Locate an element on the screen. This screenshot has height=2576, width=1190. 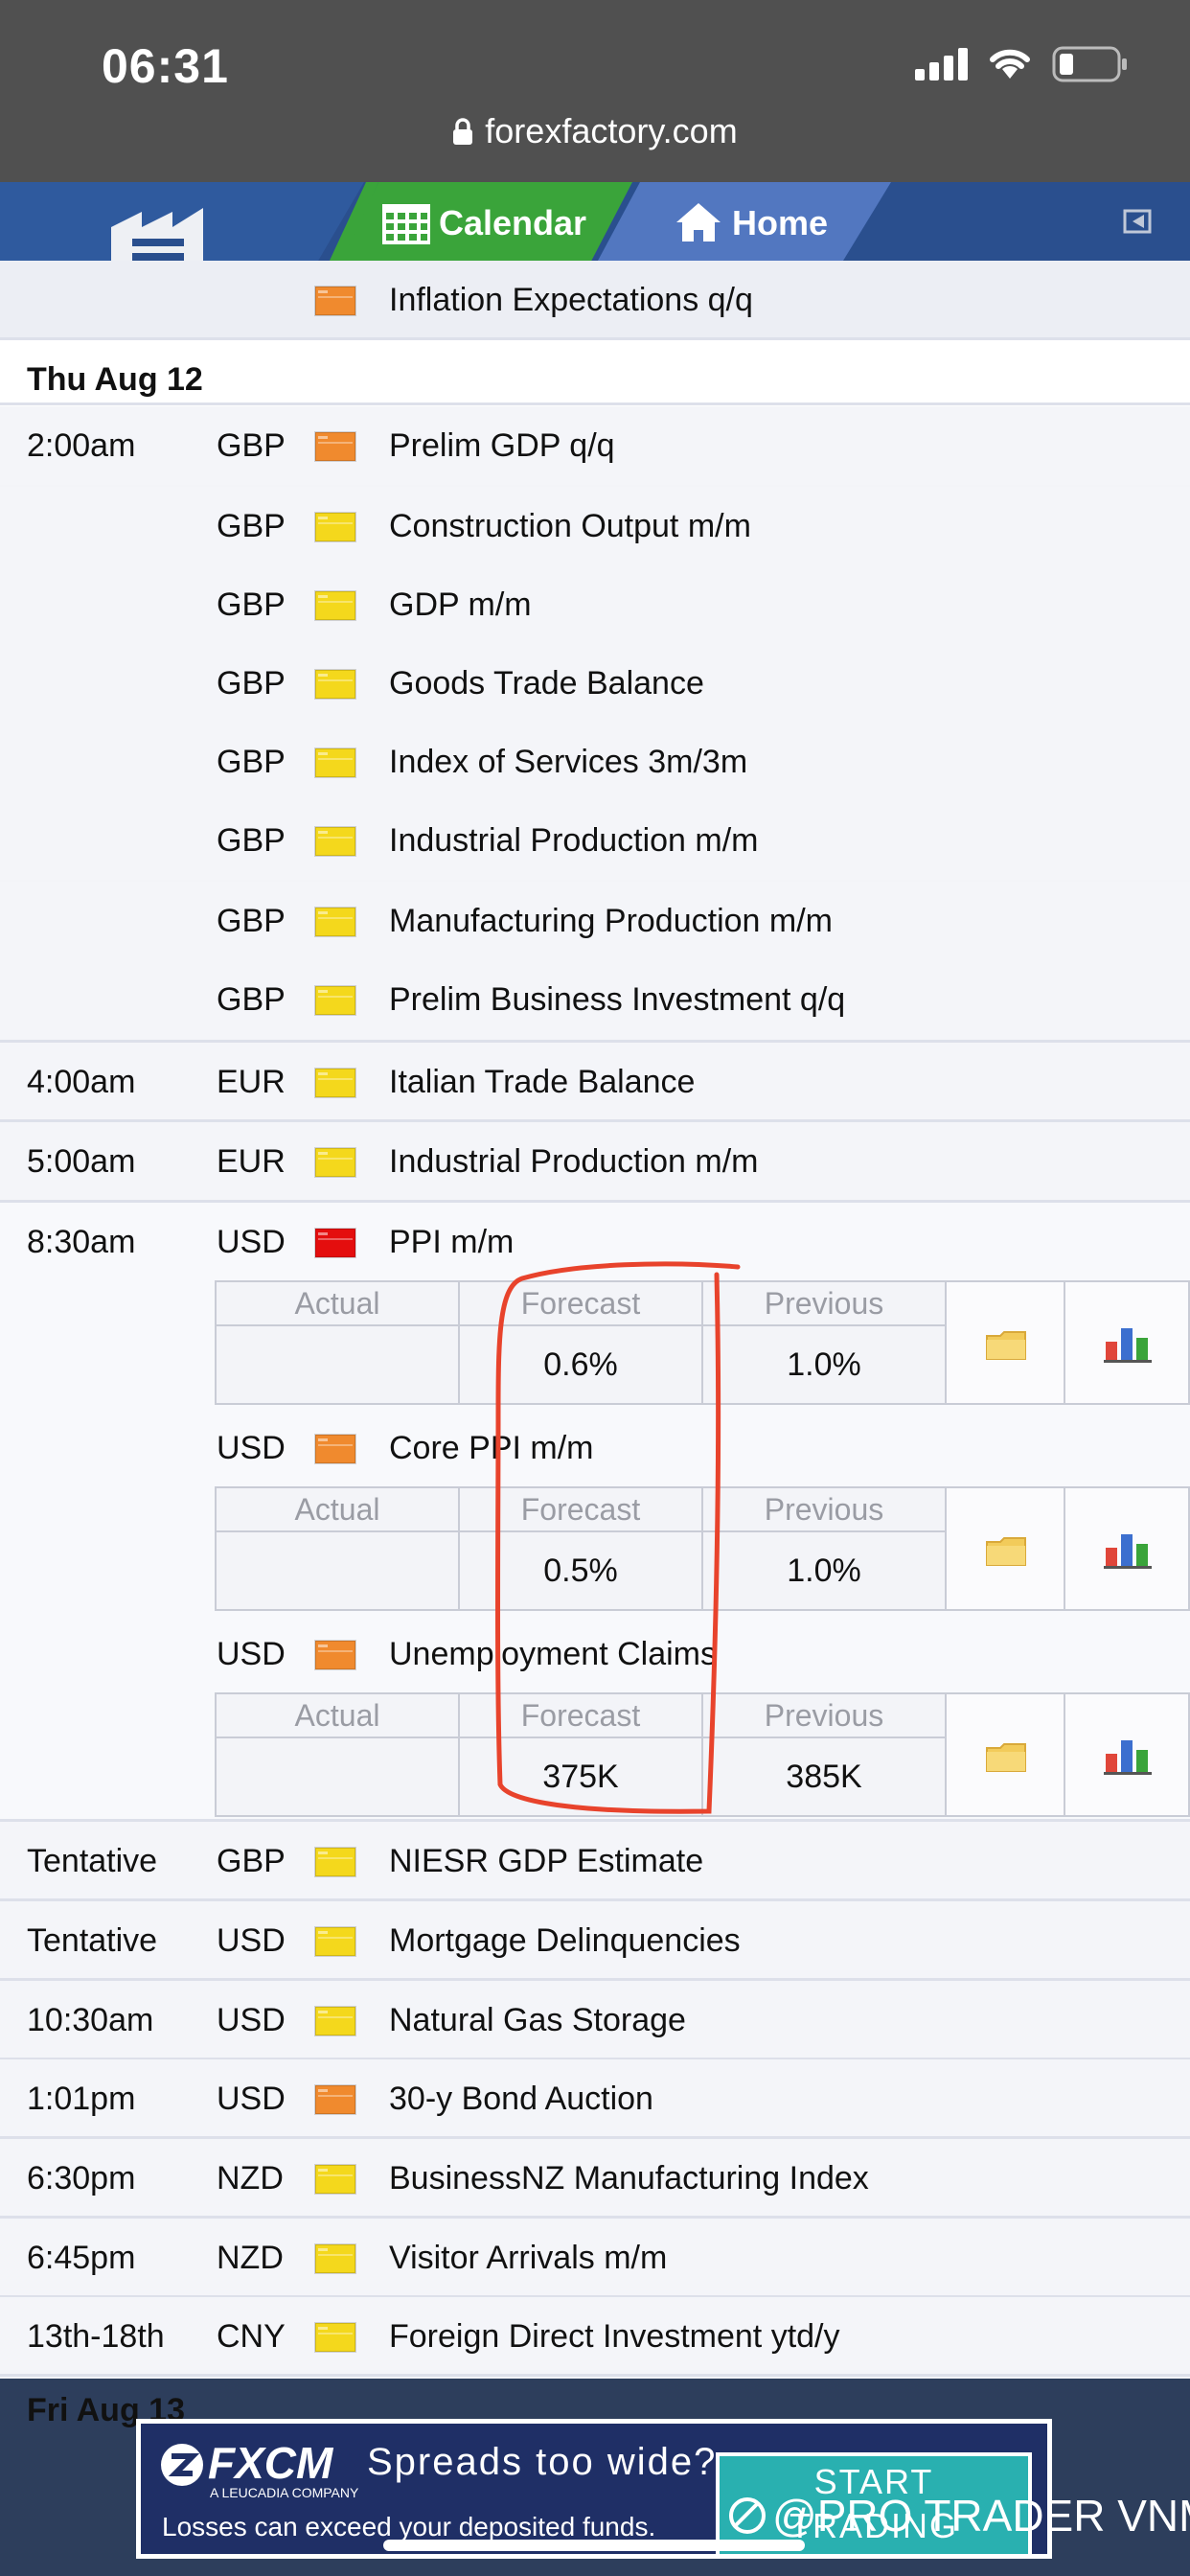
calendar-row: 5:00am EUR Industrial Production m/m is located at coordinates (595, 1161).